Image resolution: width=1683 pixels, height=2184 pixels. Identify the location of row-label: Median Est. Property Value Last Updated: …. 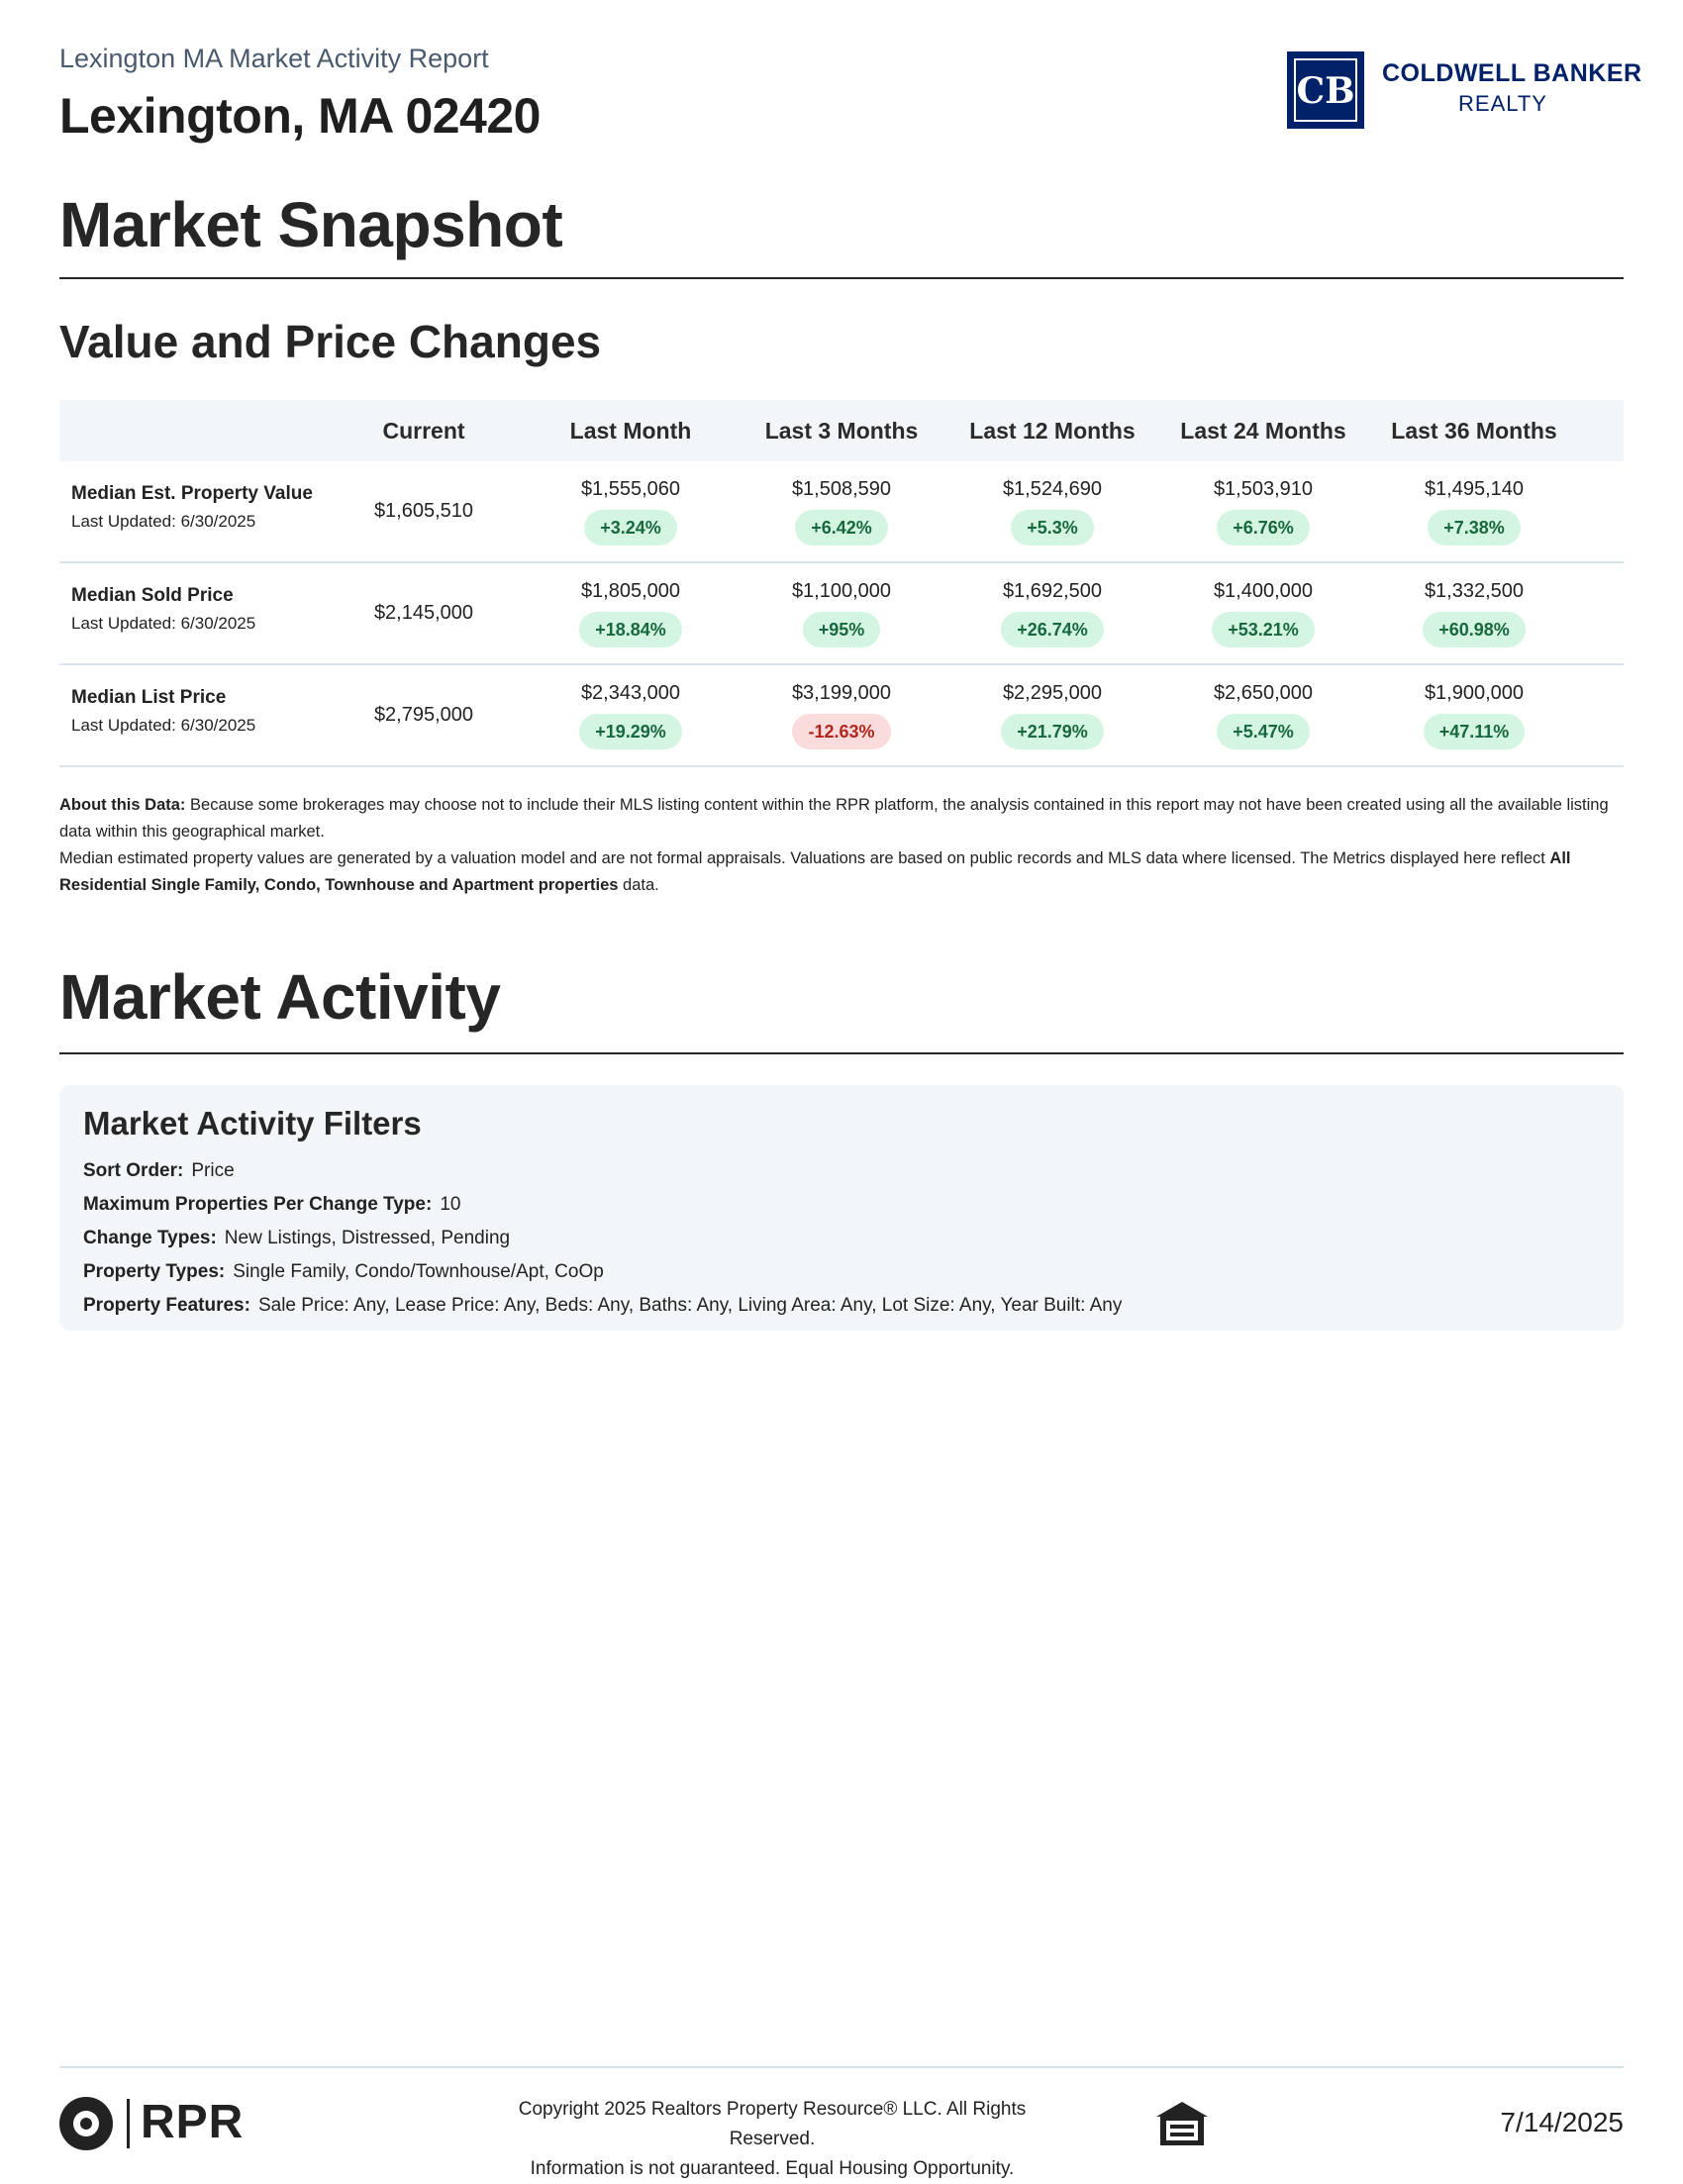
(192, 507).